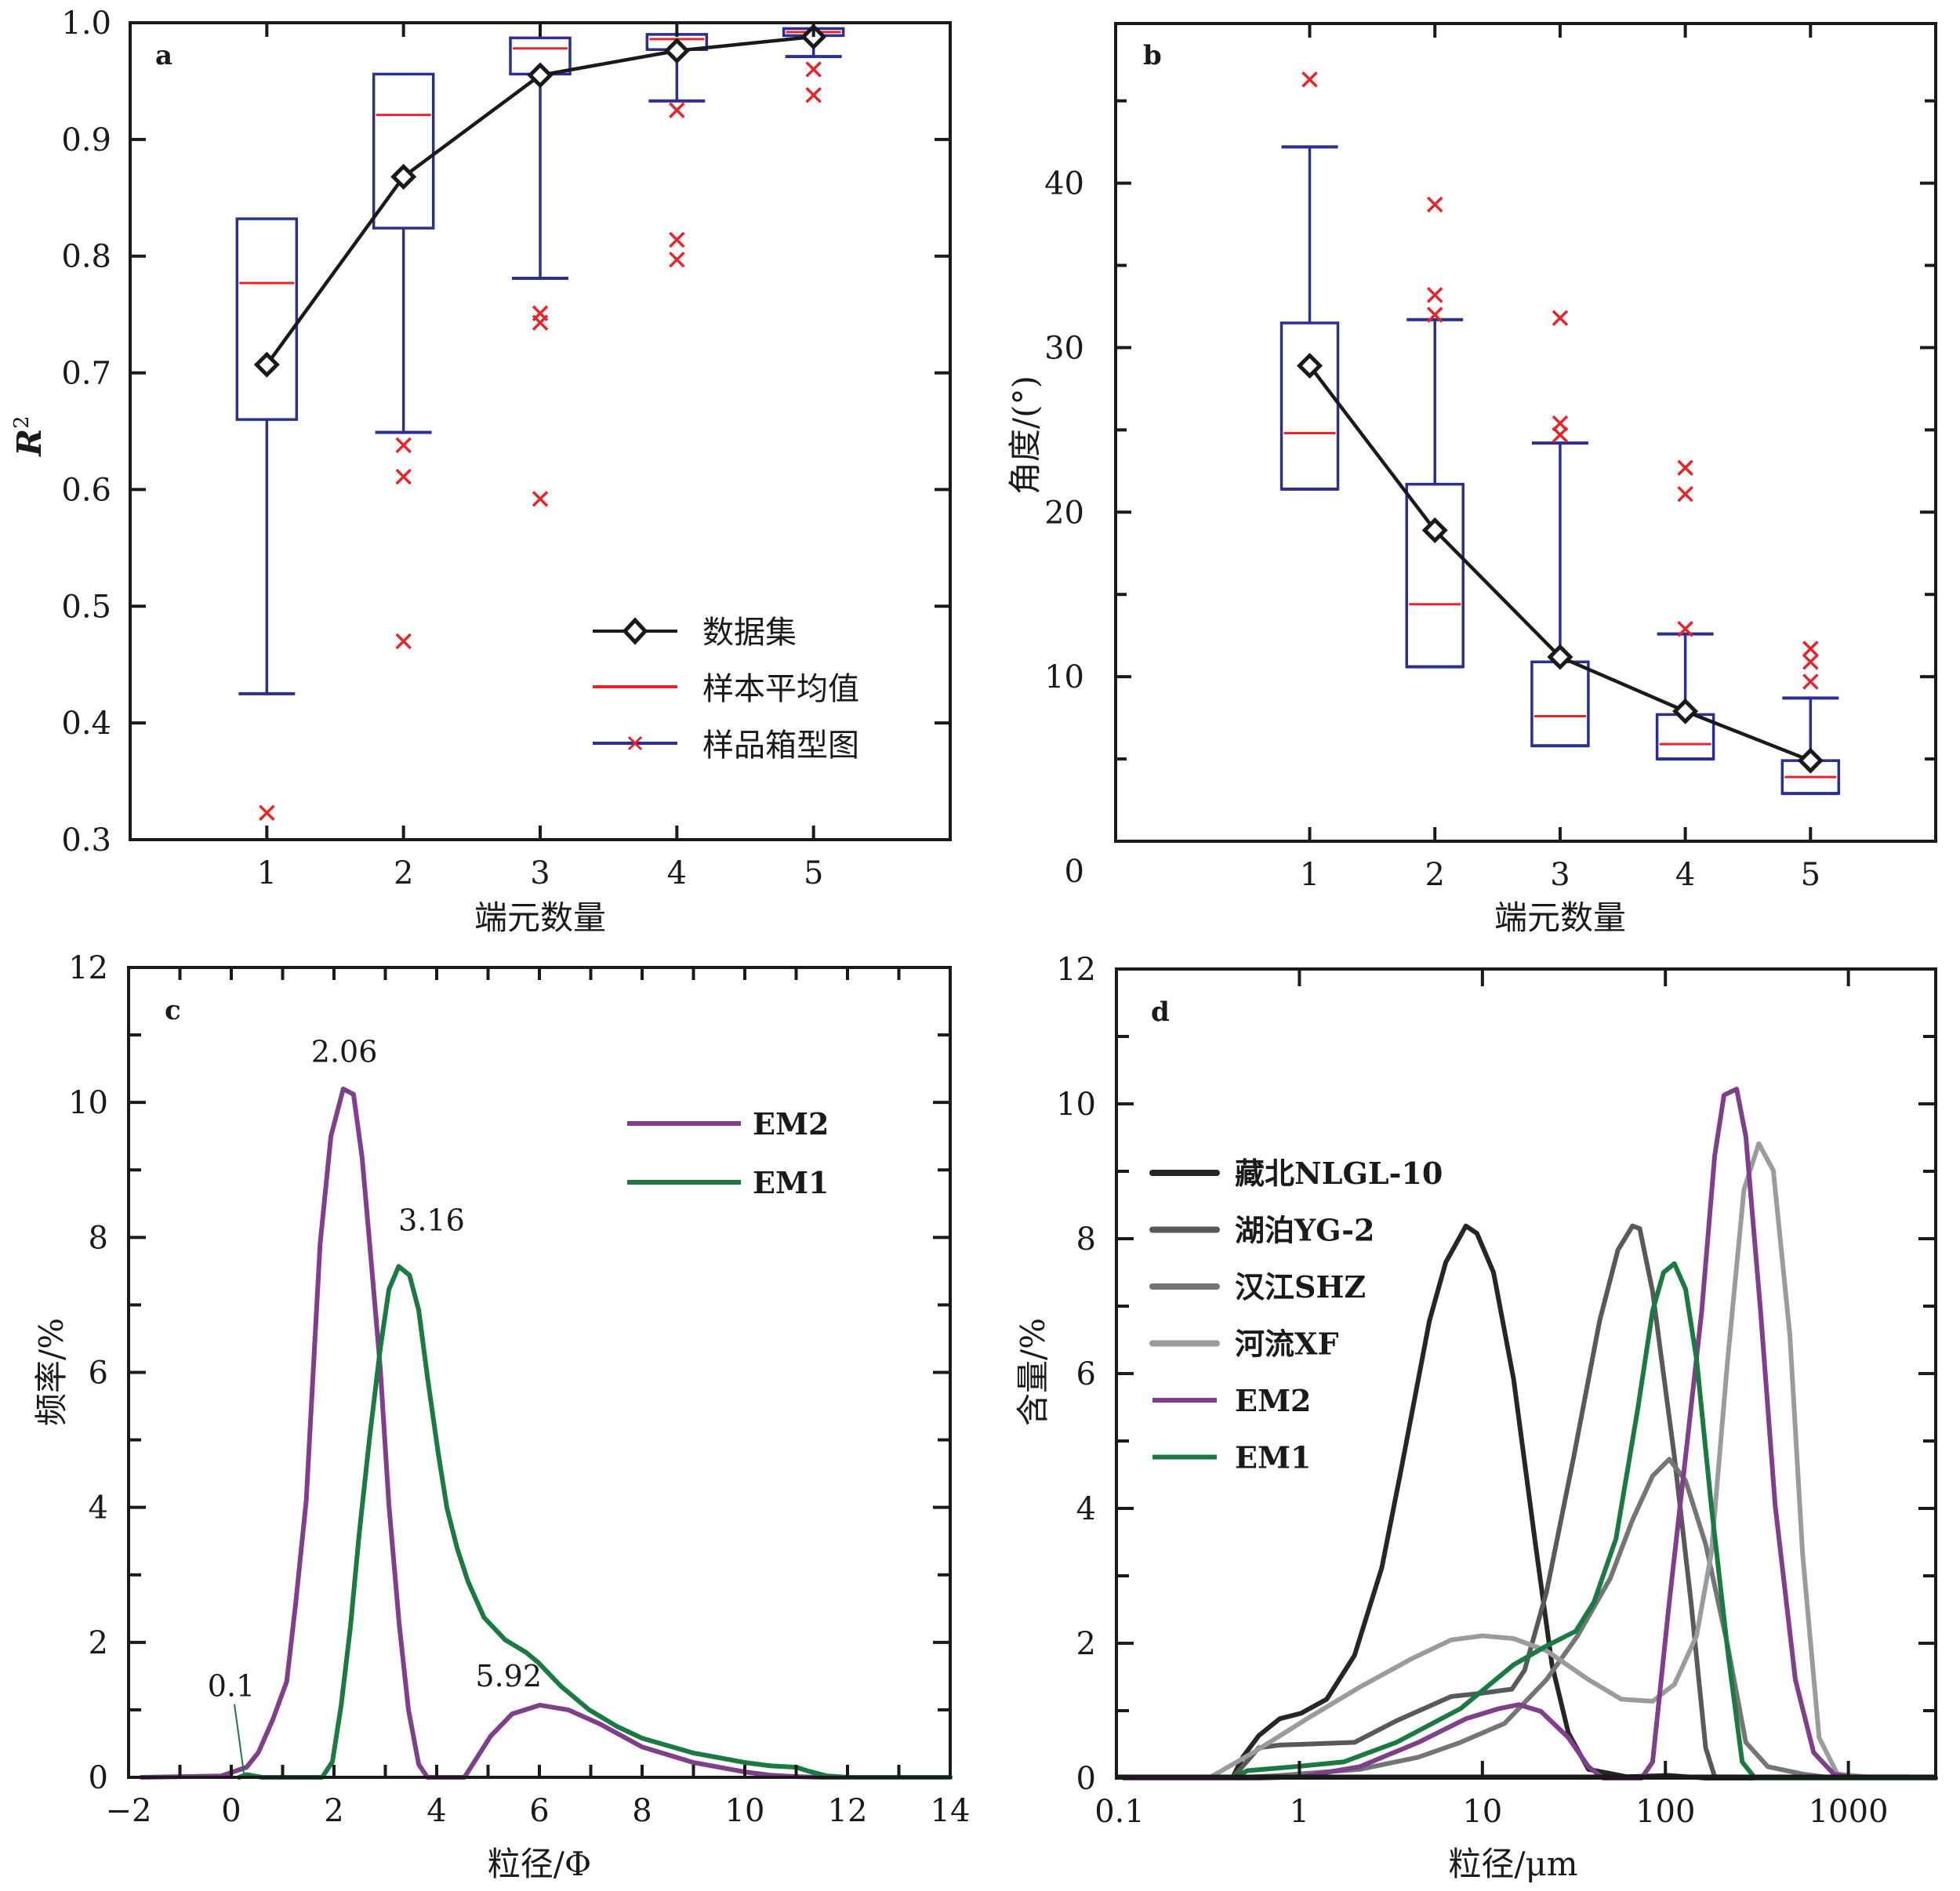 This screenshot has height=1891, width=1960. I want to click on y-tick-label: 1.0, so click(86, 23).